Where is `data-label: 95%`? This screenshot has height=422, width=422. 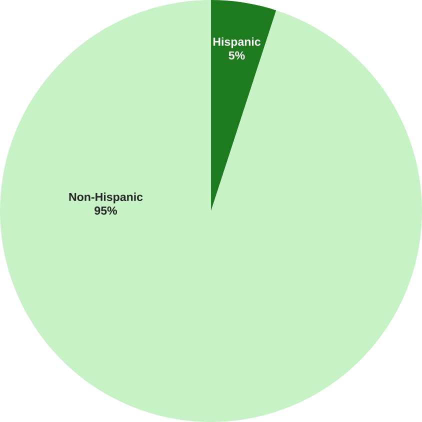 data-label: 95% is located at coordinates (106, 210).